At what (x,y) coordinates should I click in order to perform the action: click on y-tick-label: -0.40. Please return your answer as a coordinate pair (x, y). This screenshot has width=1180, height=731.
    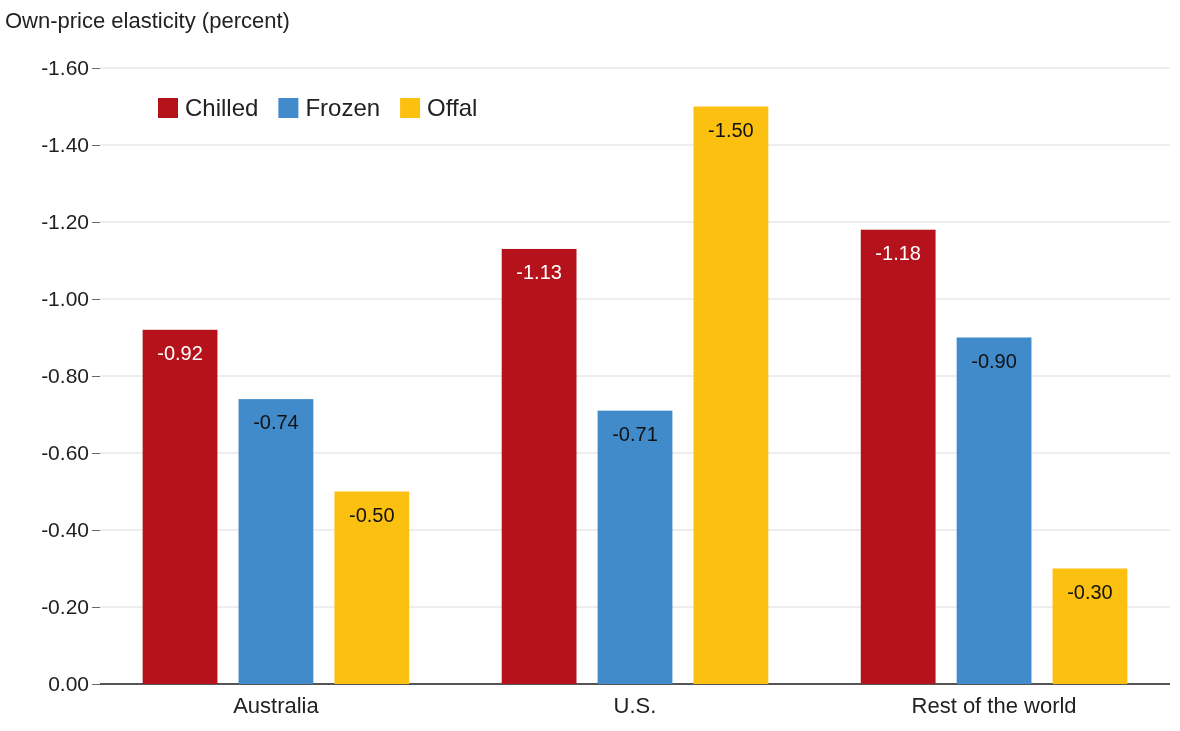
    Looking at the image, I should click on (65, 530).